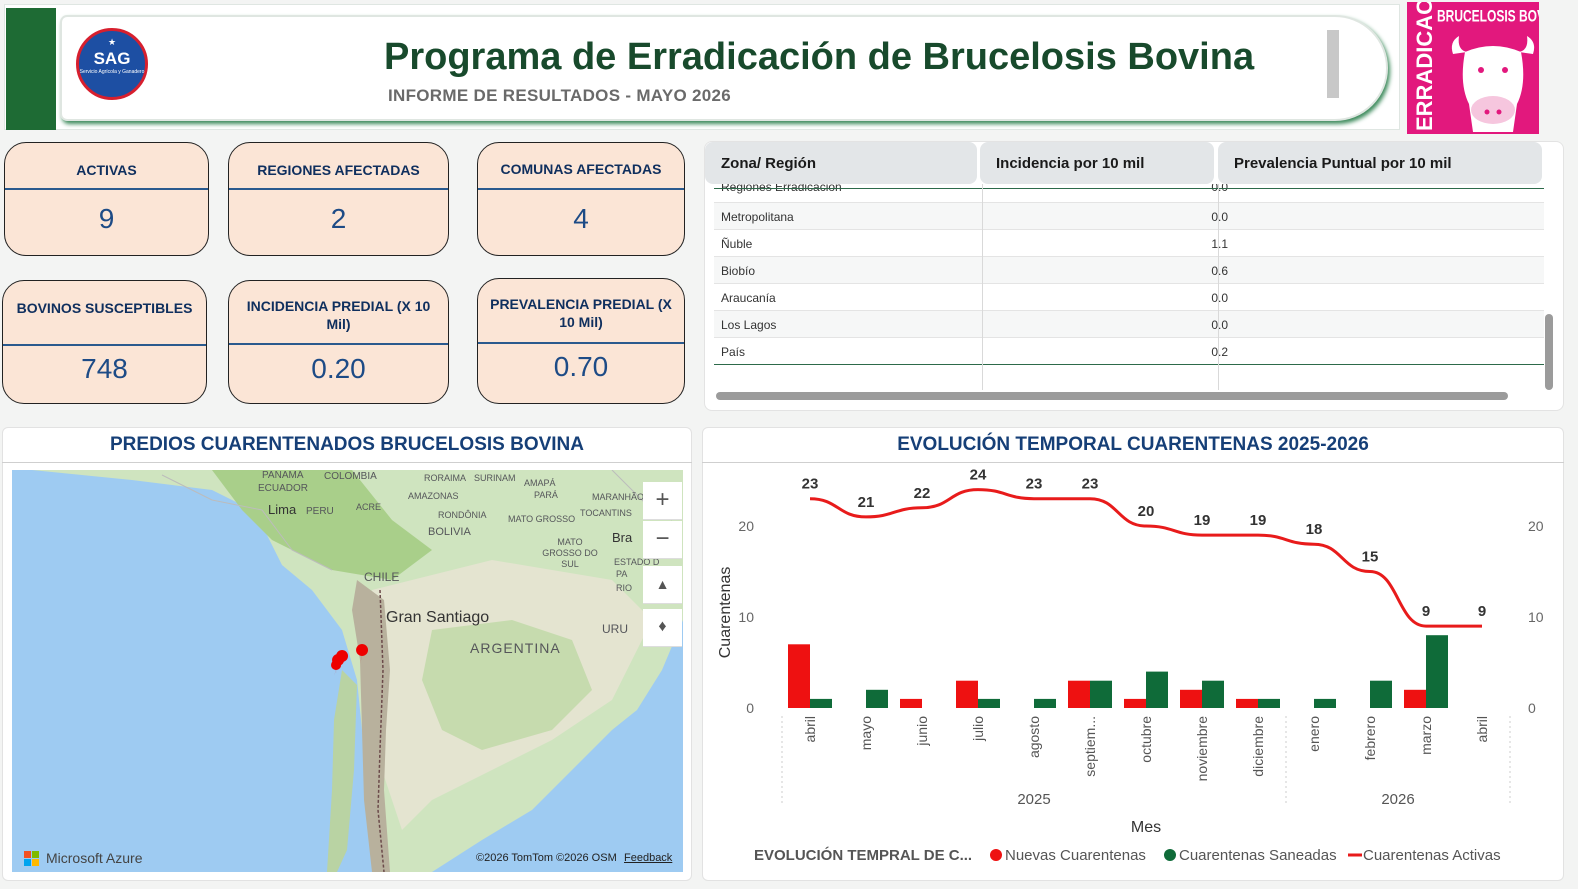 This screenshot has width=1578, height=889. I want to click on table-row: Ñuble 1.1, so click(1129, 243).